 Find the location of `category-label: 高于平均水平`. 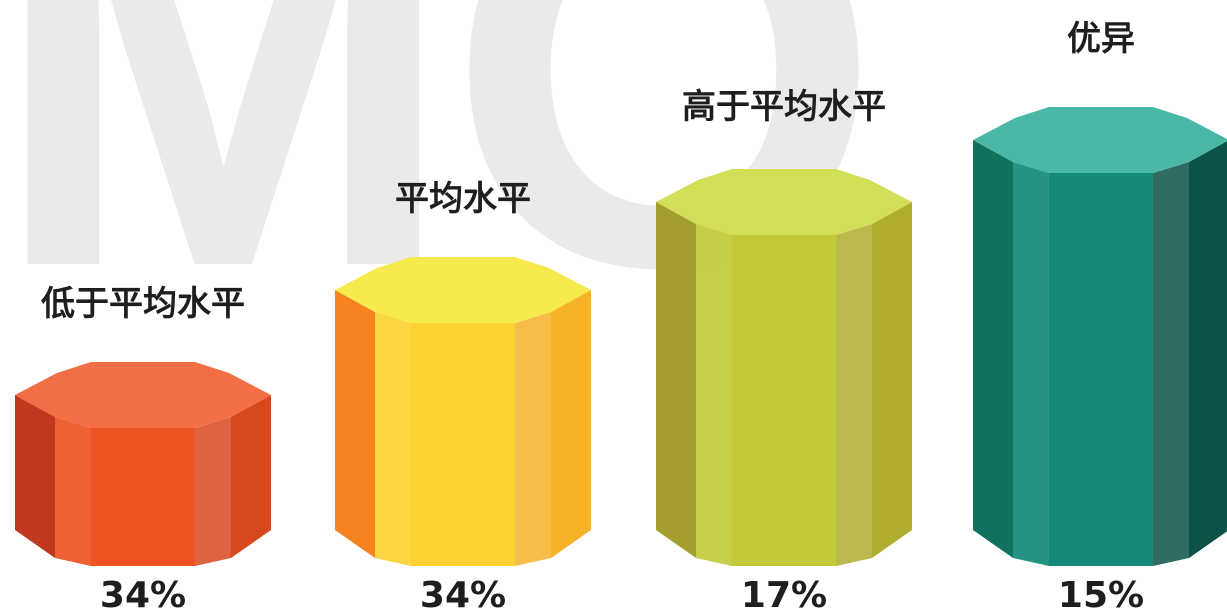

category-label: 高于平均水平 is located at coordinates (784, 107).